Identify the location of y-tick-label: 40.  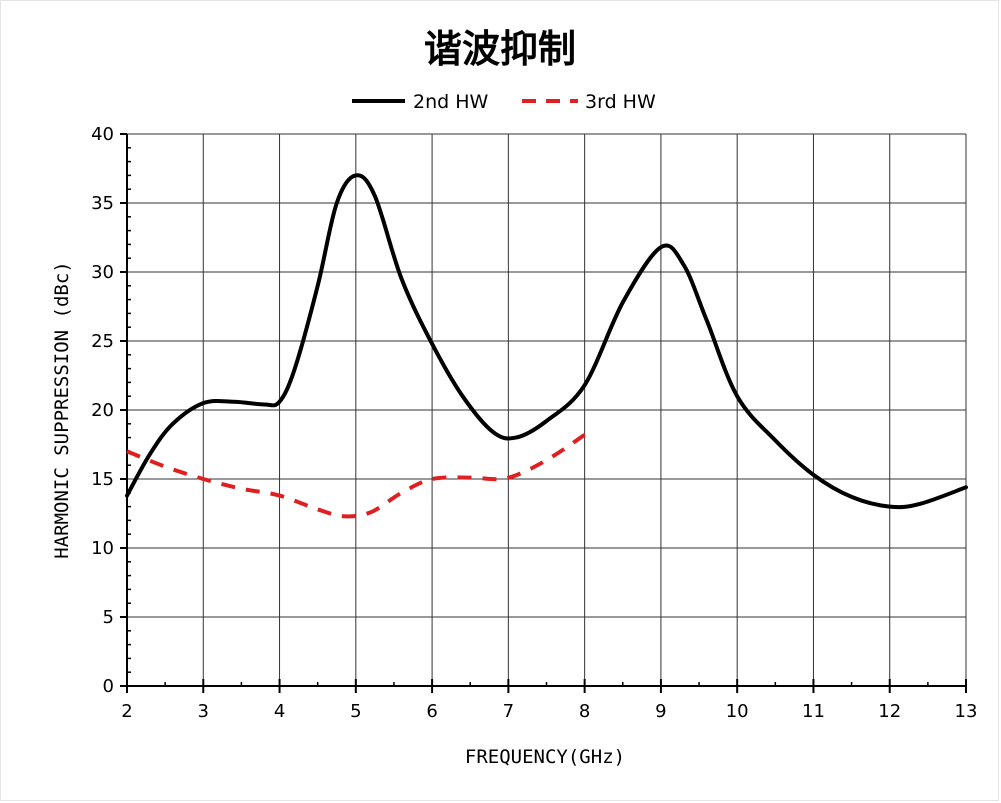
(102, 134).